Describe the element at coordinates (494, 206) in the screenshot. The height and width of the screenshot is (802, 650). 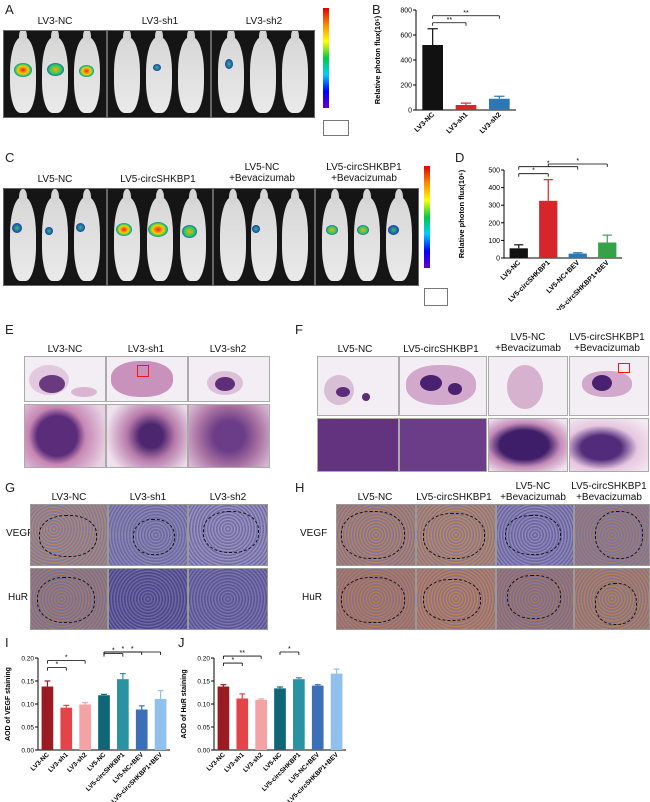
I see `y-tick-label: 300` at that location.